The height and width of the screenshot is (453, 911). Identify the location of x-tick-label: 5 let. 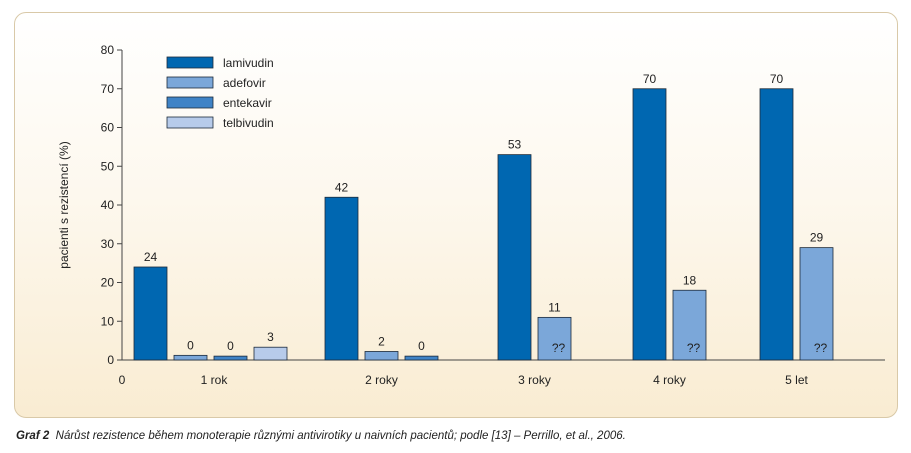
(796, 380).